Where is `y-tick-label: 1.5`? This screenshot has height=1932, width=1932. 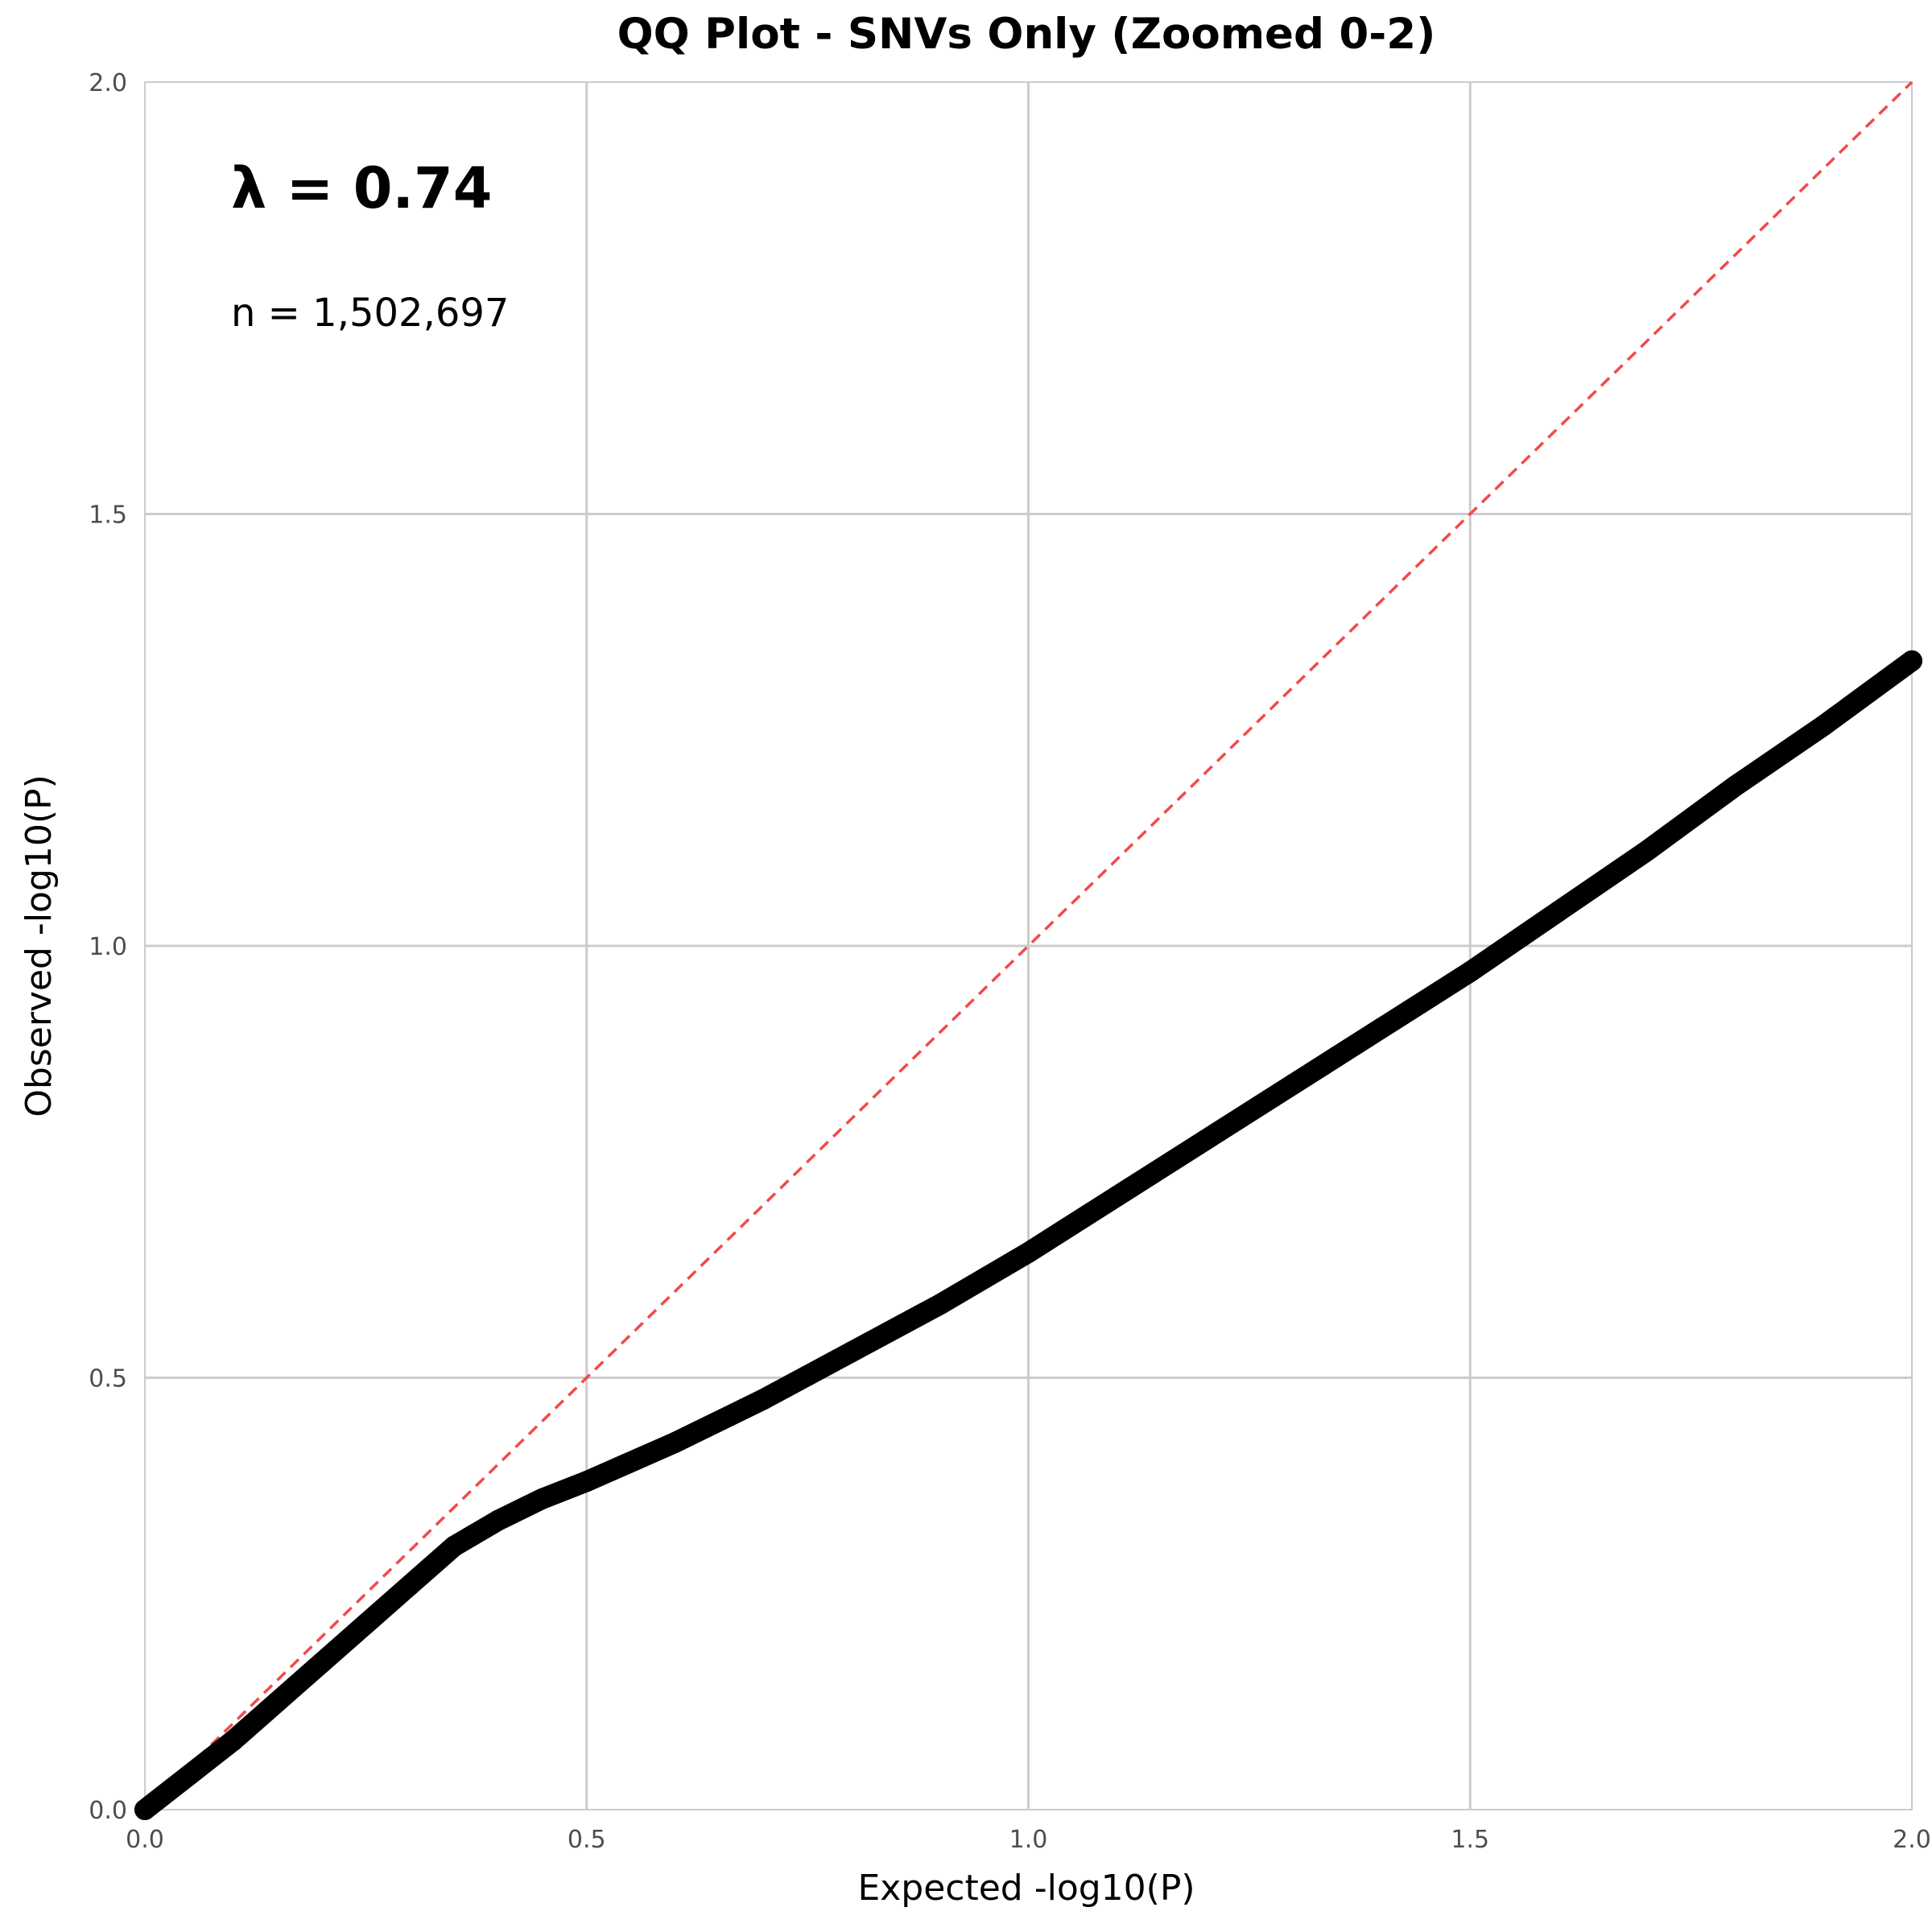 y-tick-label: 1.5 is located at coordinates (108, 516).